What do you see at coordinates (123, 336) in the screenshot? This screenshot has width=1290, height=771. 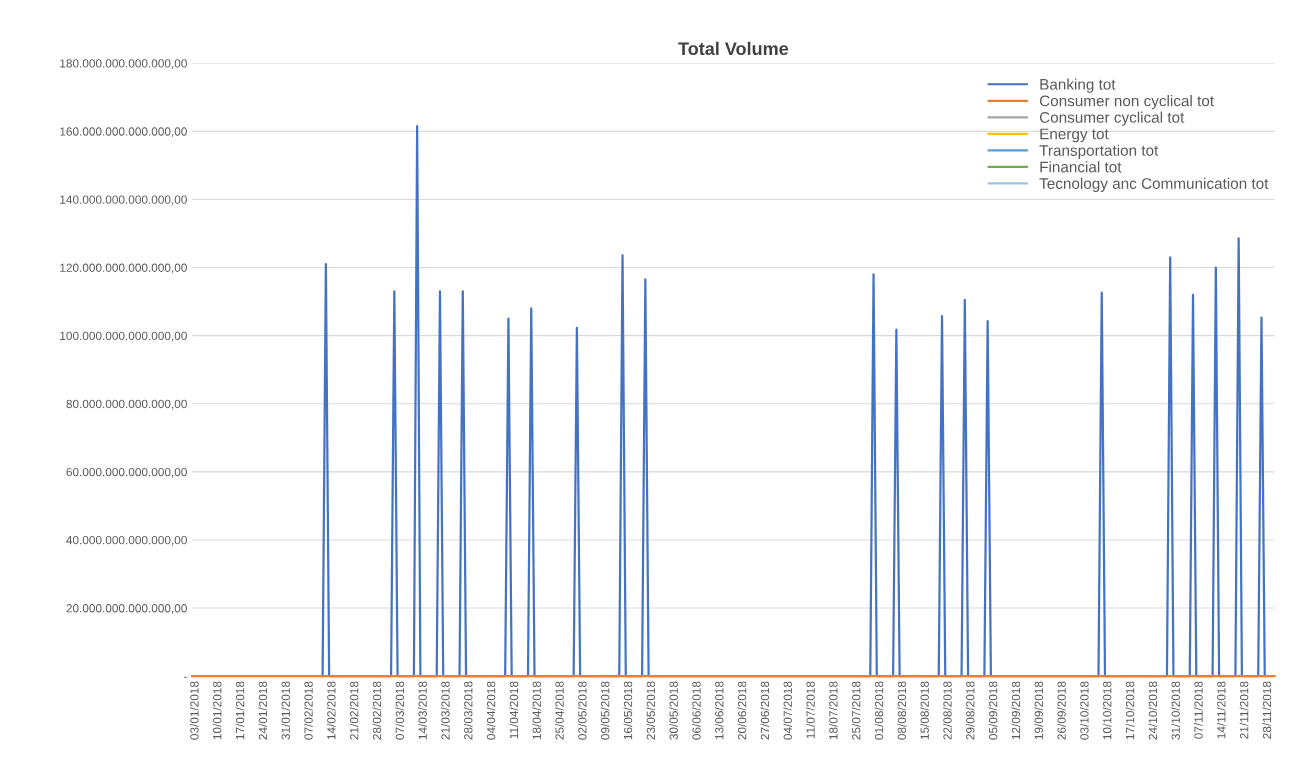 I see `y-tick-label: 100.000.000.000.000,00` at bounding box center [123, 336].